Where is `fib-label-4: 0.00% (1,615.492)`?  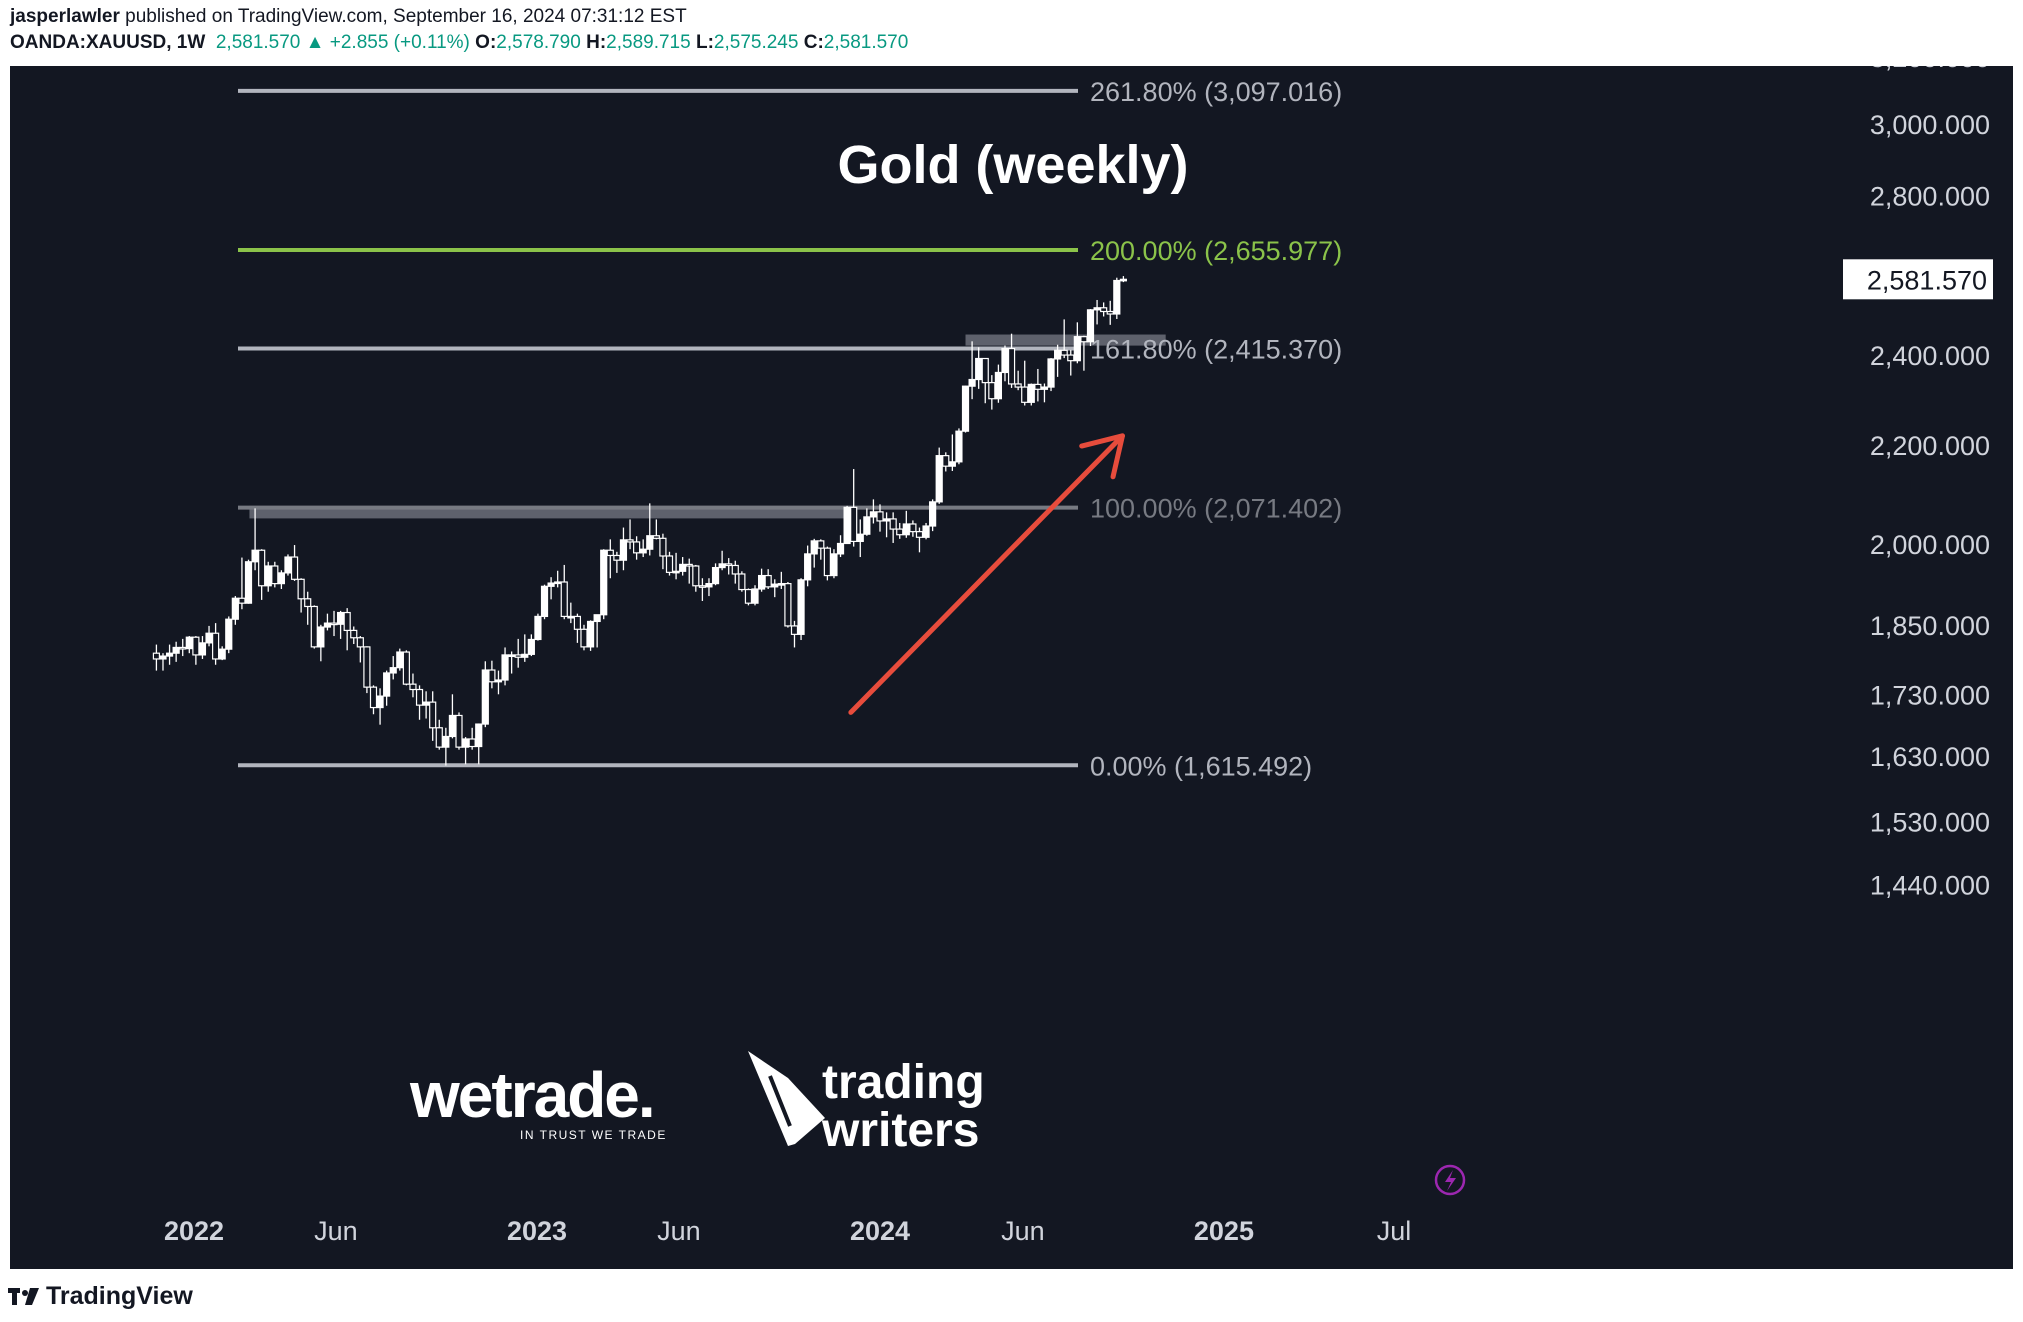
fib-label-4: 0.00% (1,615.492) is located at coordinates (1201, 766).